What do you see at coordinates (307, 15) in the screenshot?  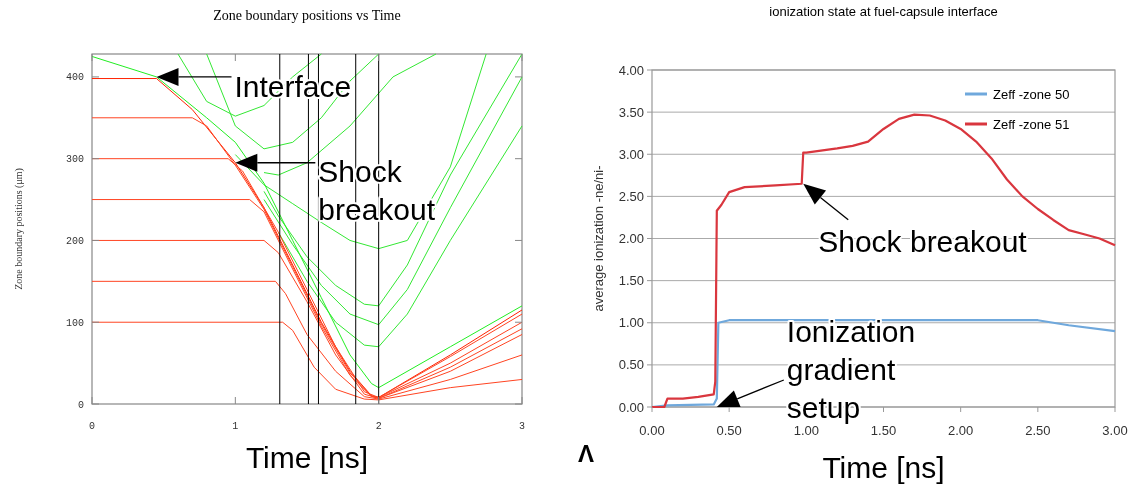 I see `chart-title: Zone boundary positions vs Time` at bounding box center [307, 15].